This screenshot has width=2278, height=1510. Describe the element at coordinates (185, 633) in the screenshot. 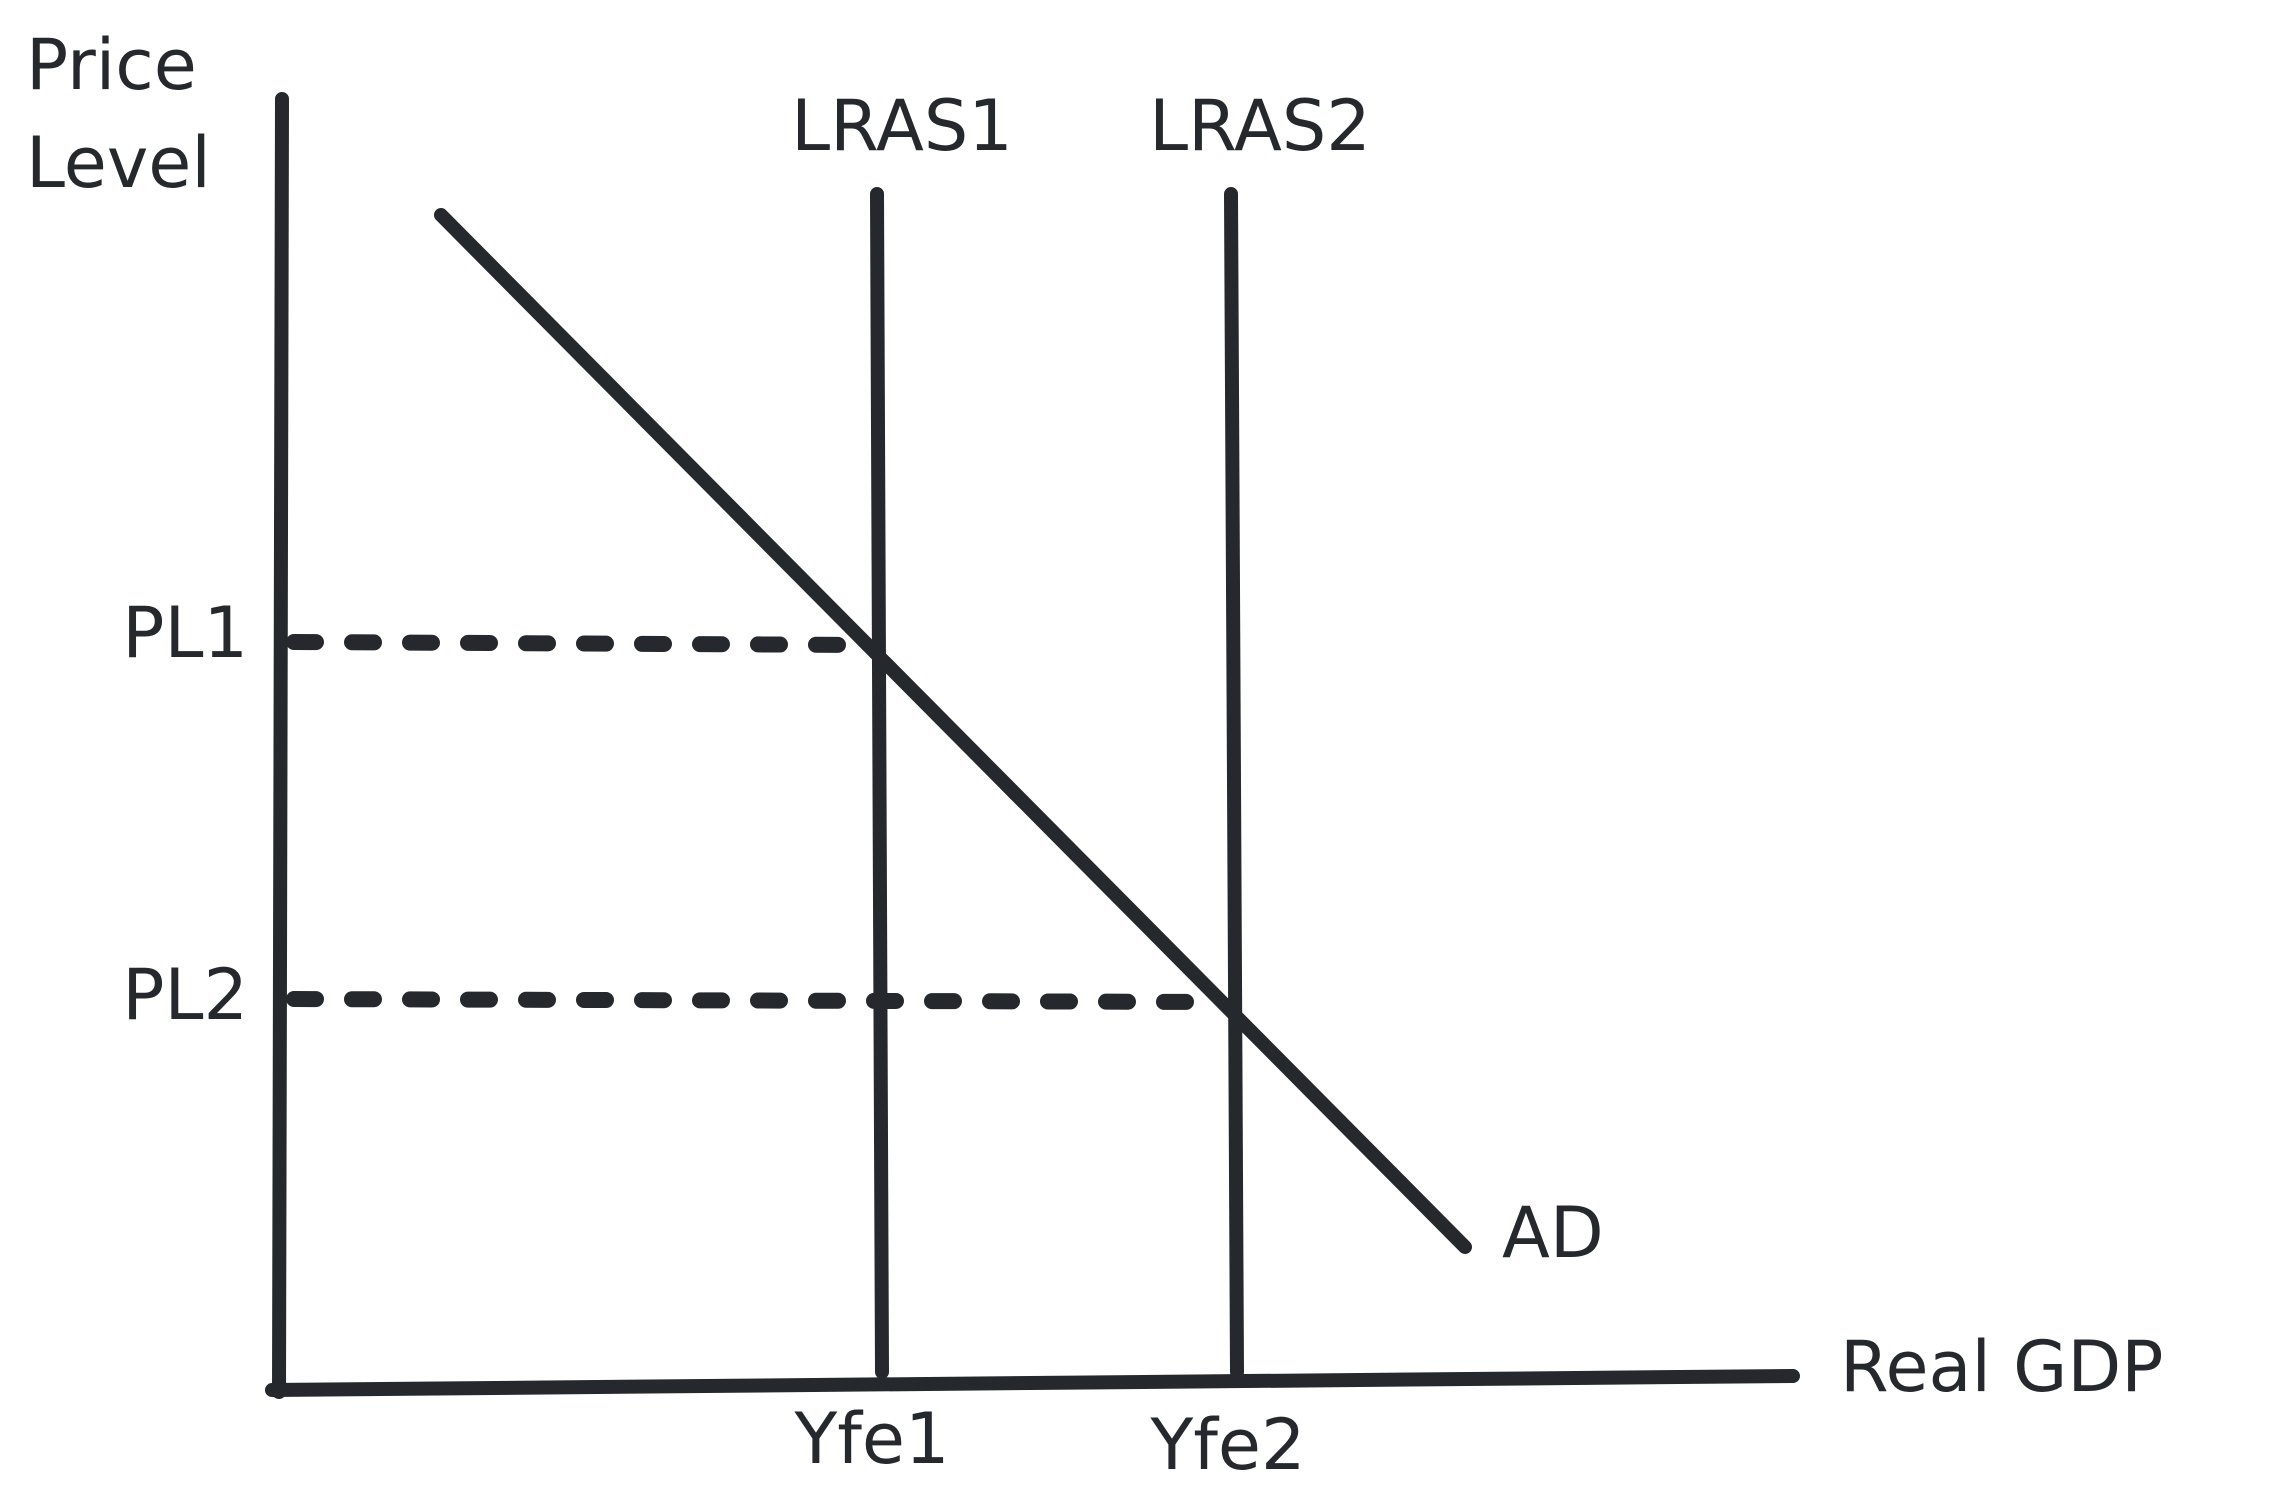

I see `price-level-label: PL1` at that location.